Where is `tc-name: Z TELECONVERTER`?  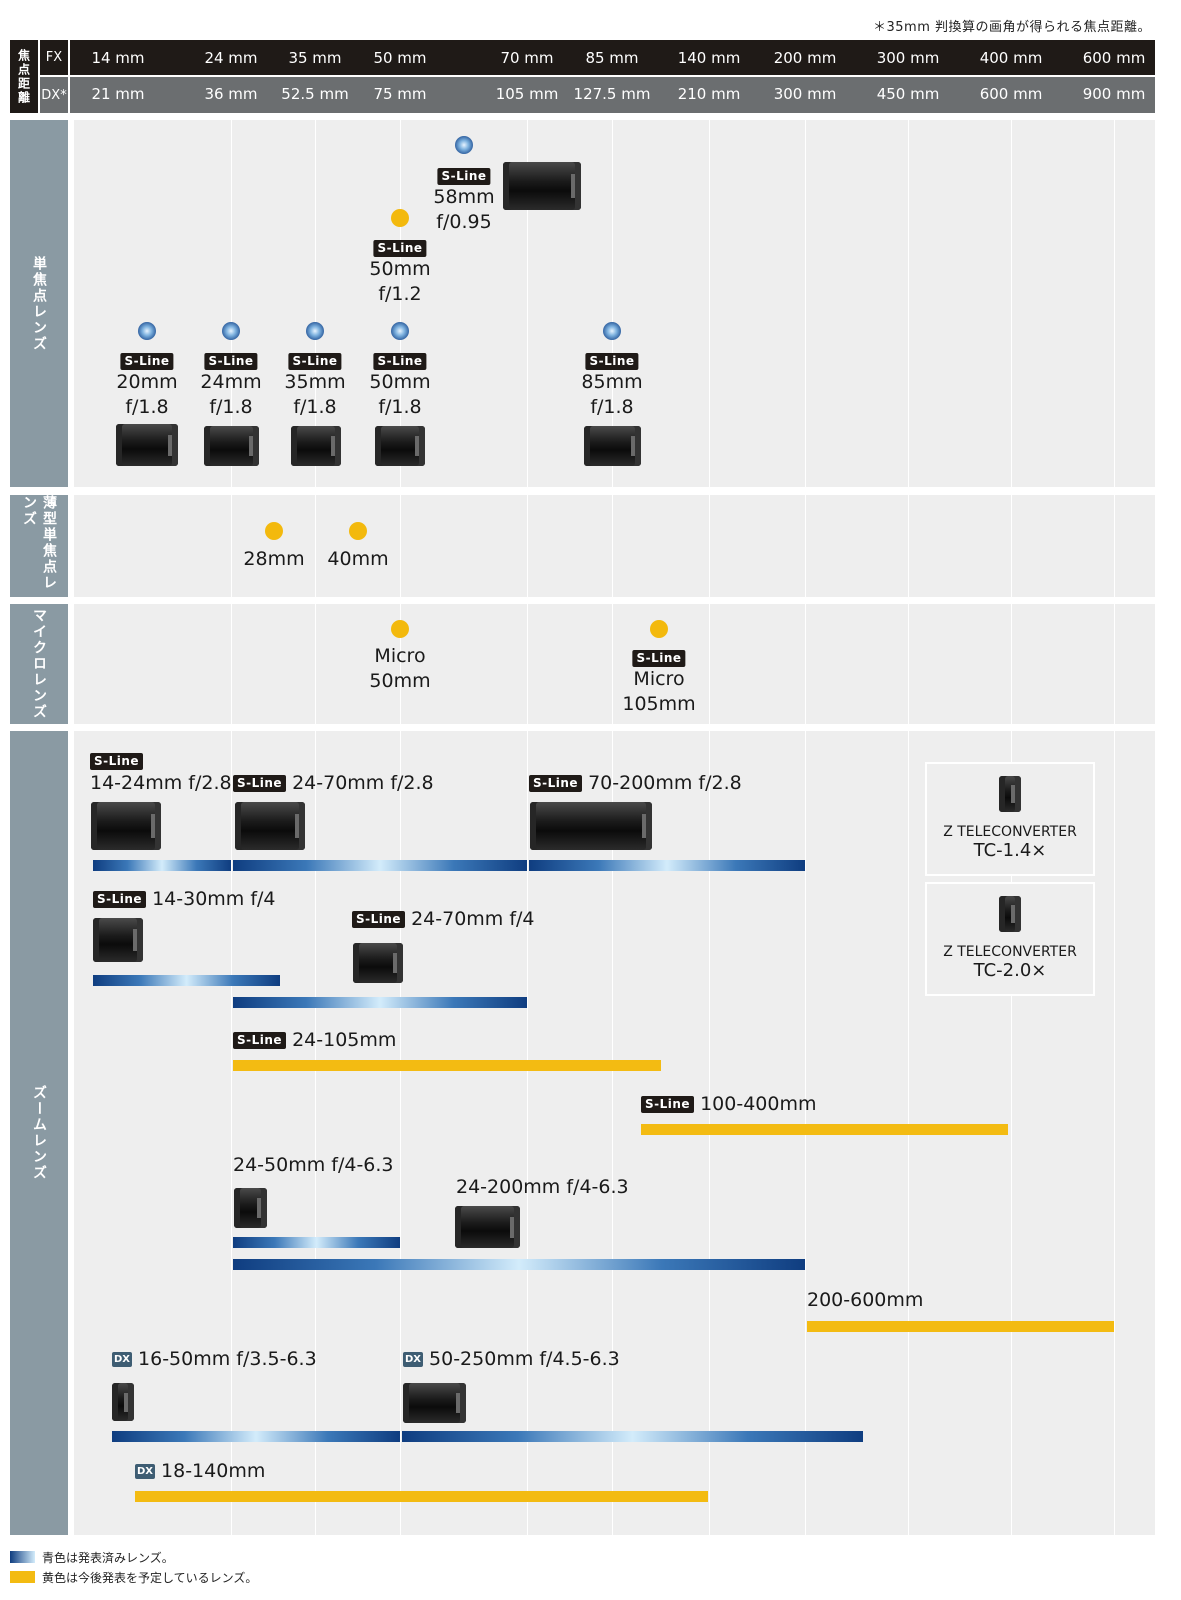 tc-name: Z TELECONVERTER is located at coordinates (1010, 952).